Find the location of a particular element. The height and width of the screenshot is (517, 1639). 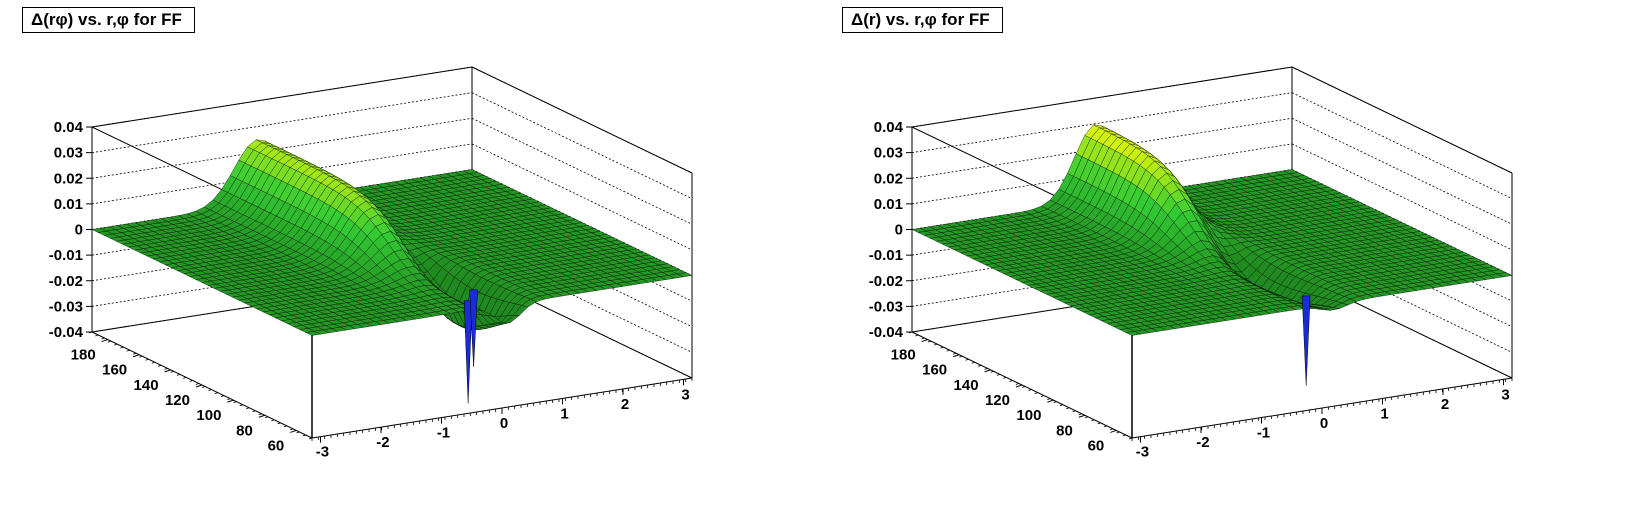

plot-title: Δ(rφ) vs. r,φ for FF is located at coordinates (108, 20).